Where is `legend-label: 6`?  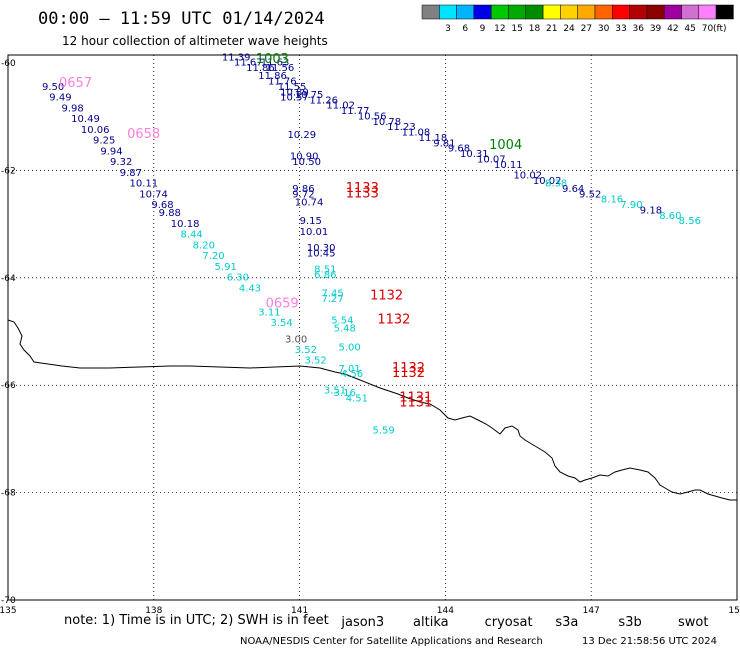 legend-label: 6 is located at coordinates (465, 29).